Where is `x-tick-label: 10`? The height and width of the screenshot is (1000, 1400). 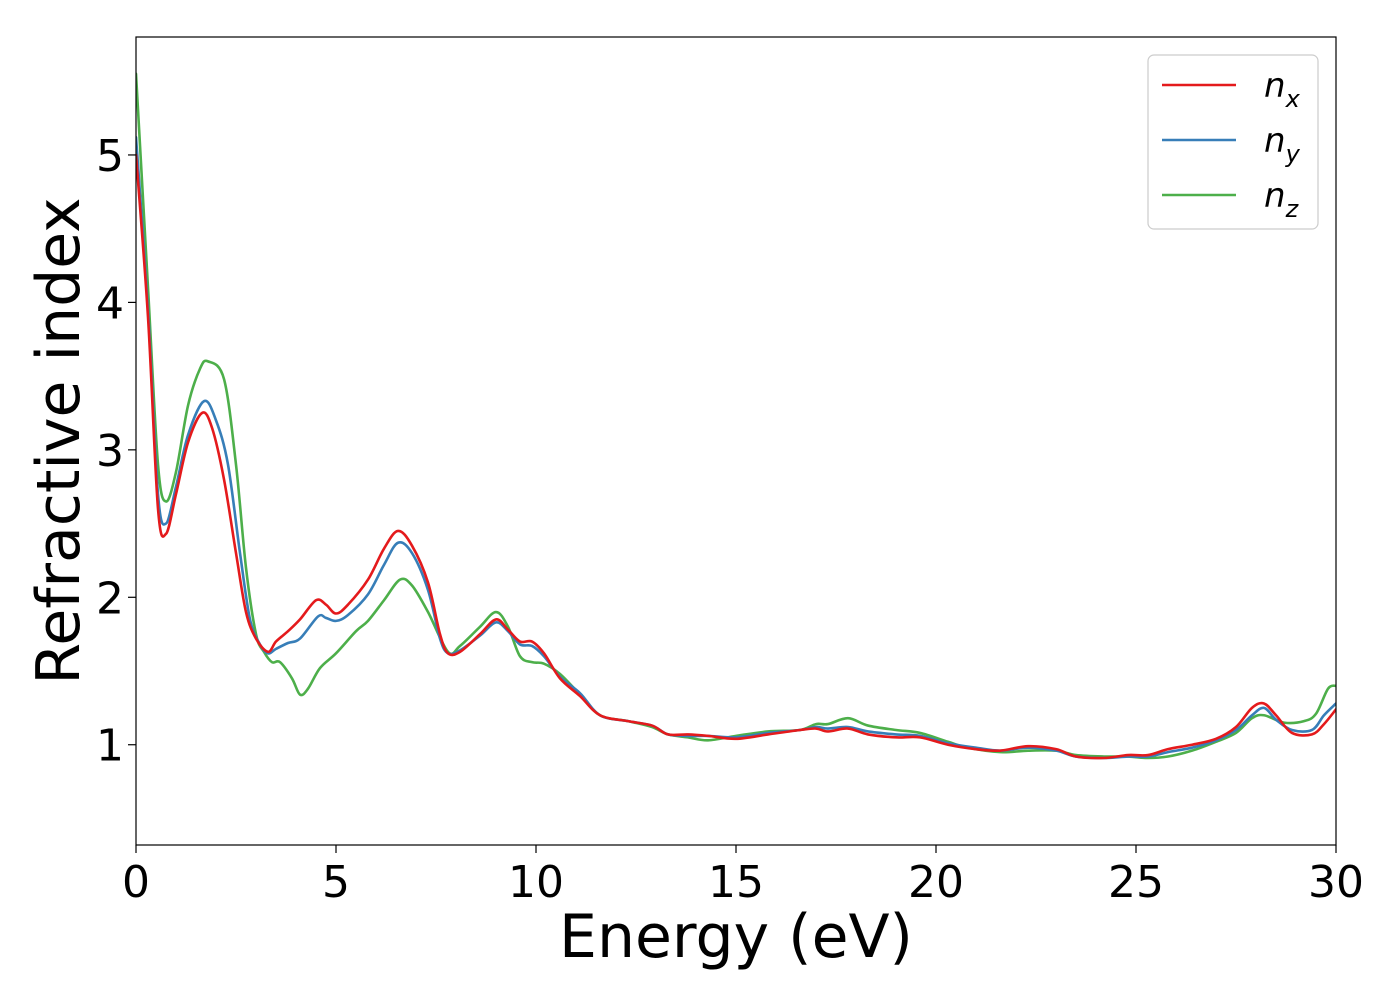
x-tick-label: 10 is located at coordinates (536, 882).